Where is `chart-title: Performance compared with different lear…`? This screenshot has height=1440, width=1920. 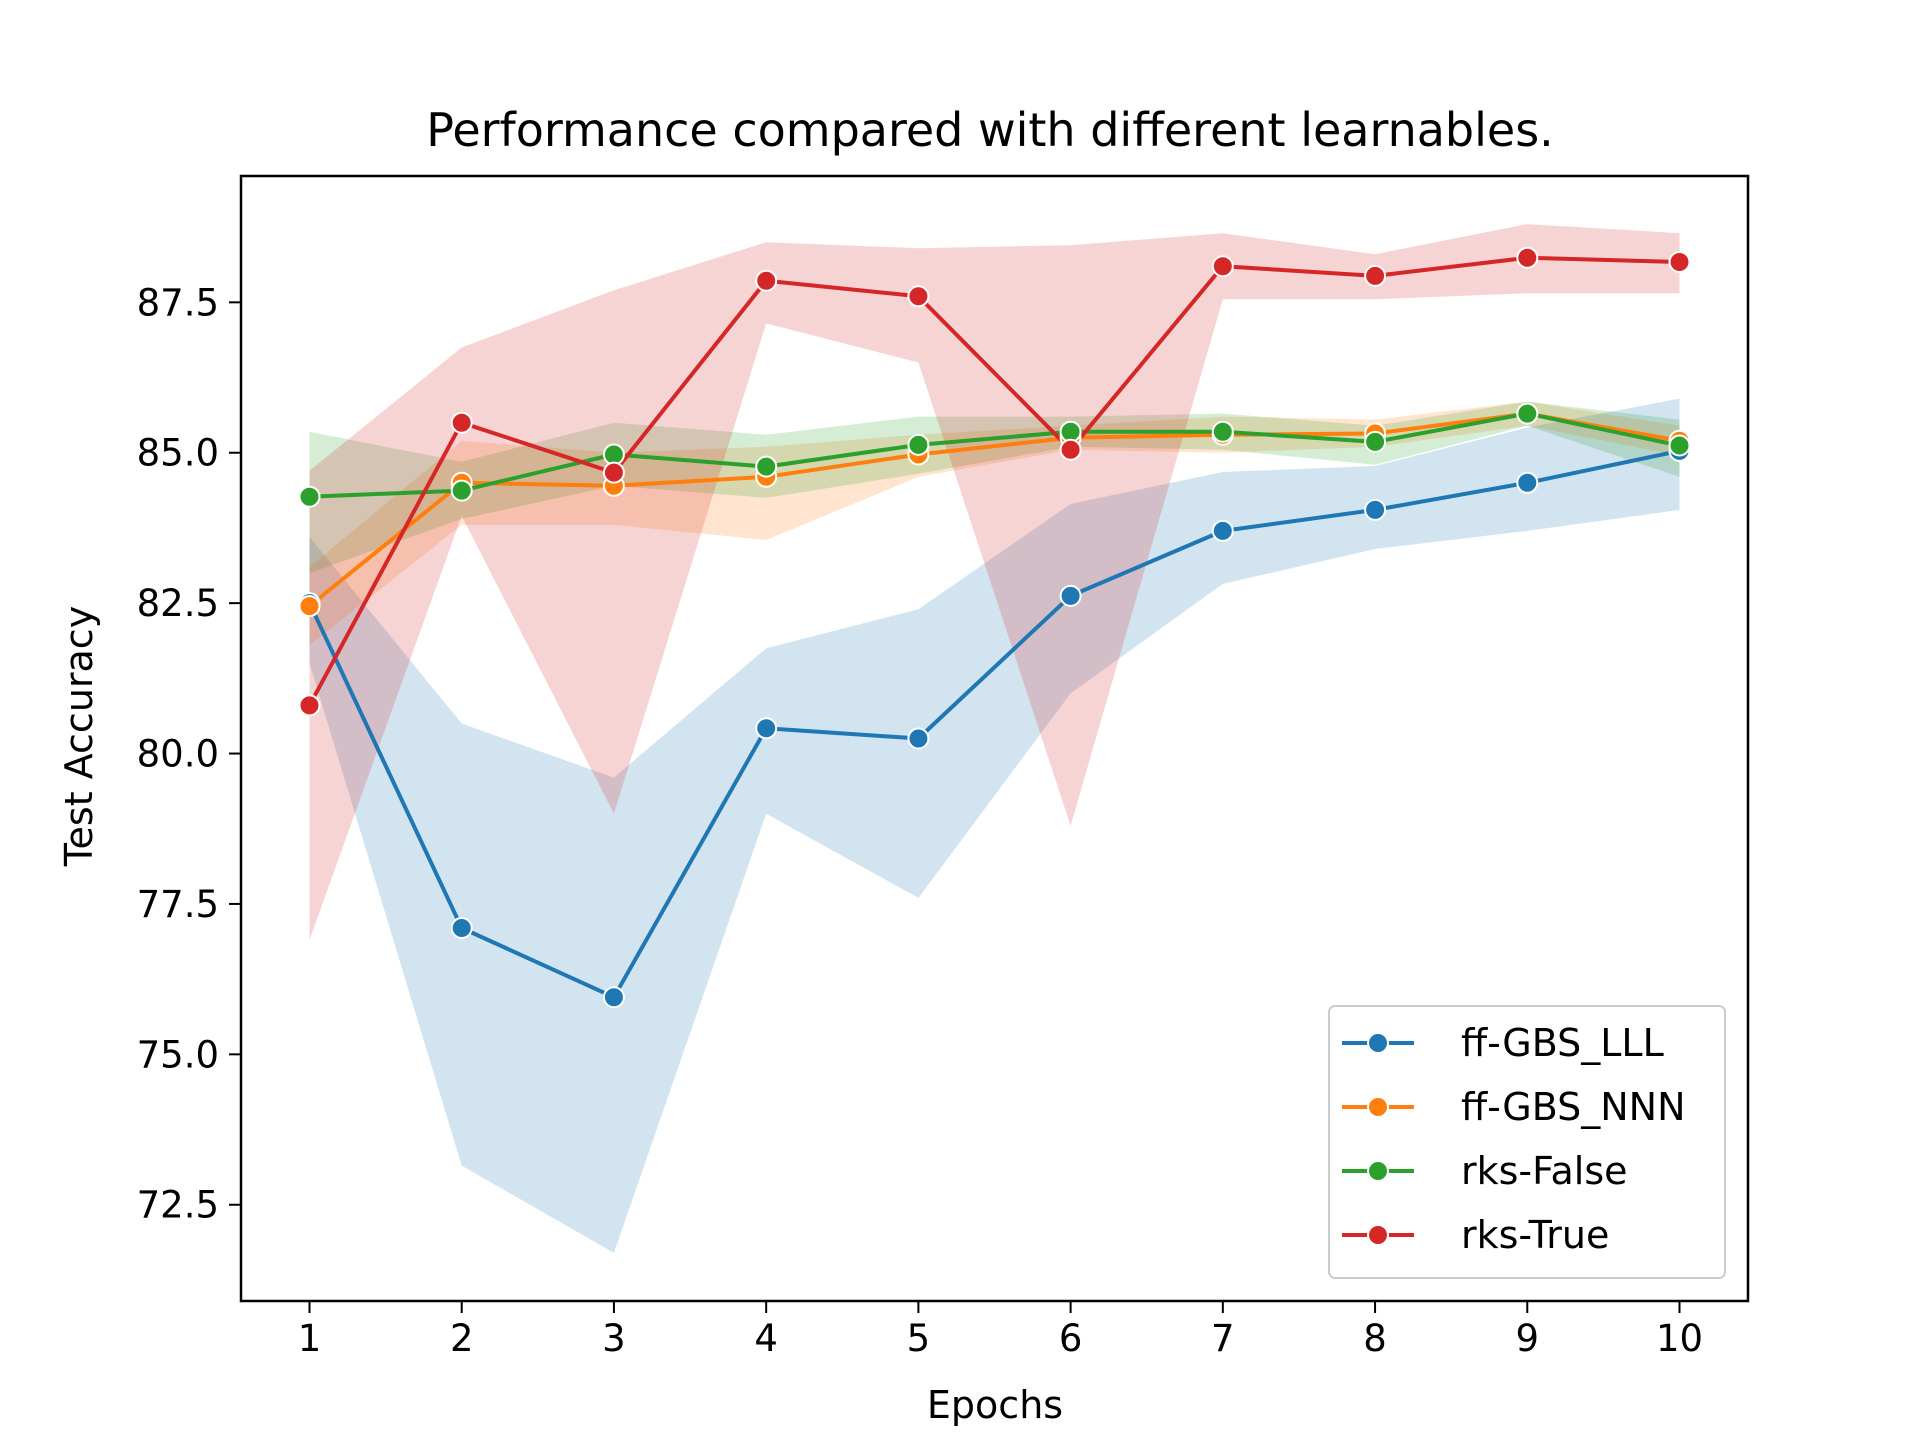
chart-title: Performance compared with different lear… is located at coordinates (990, 130).